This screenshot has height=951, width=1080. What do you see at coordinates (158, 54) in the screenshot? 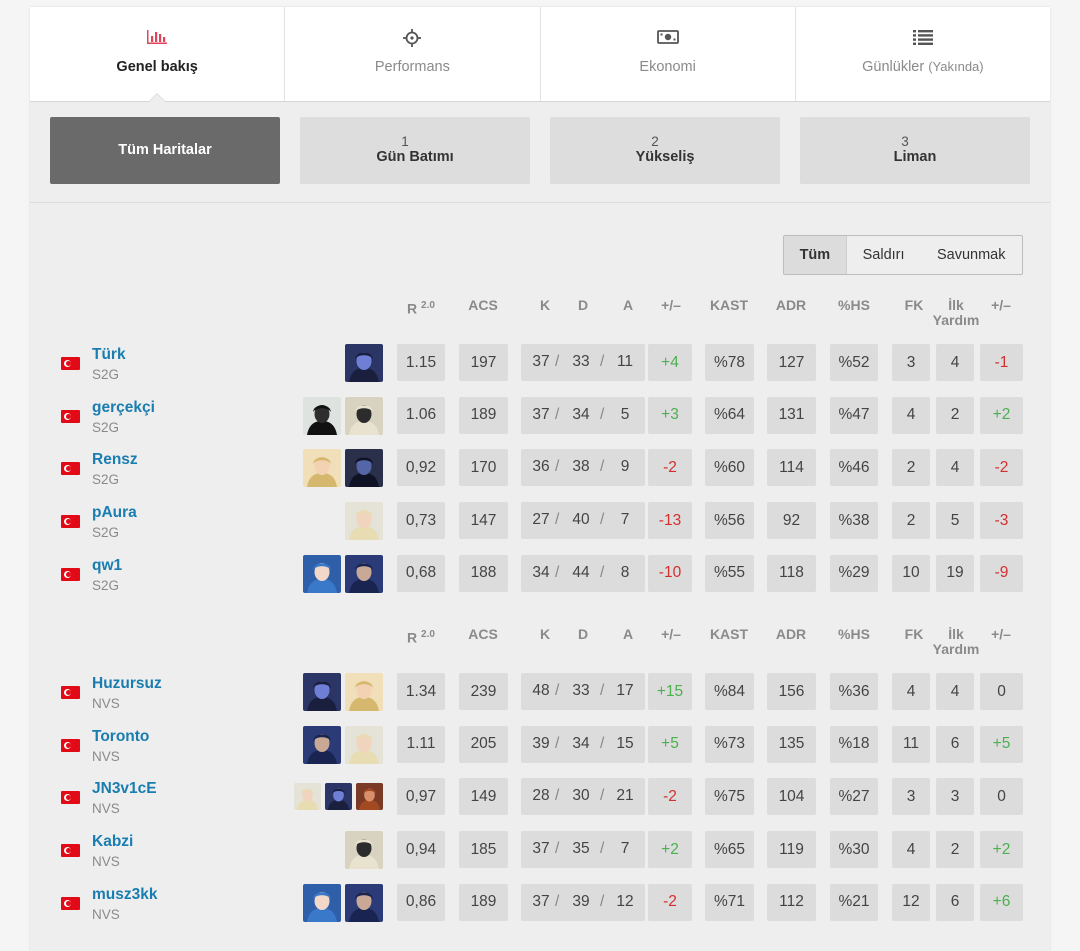
I see `tab-overview: Genel bakış` at bounding box center [158, 54].